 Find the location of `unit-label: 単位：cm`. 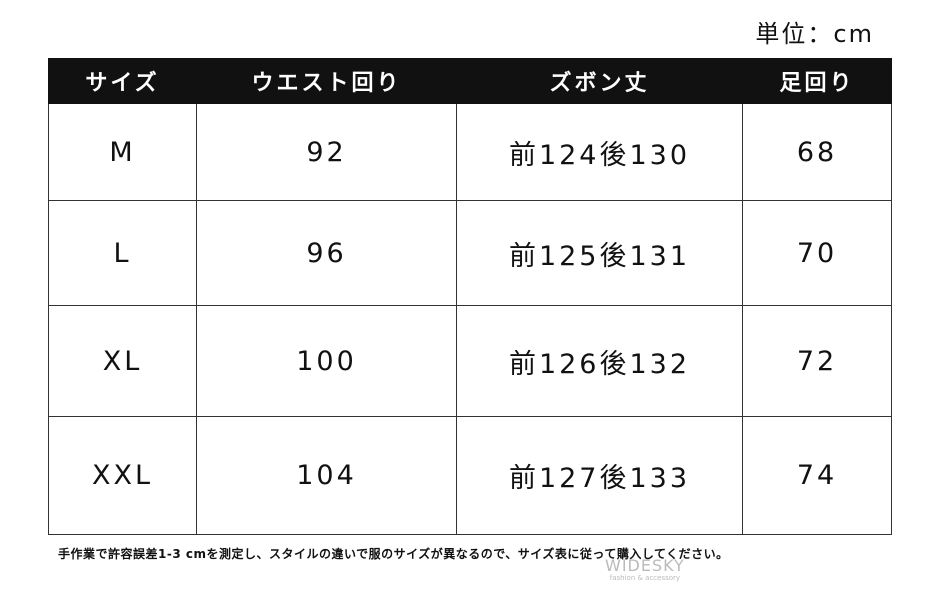

unit-label: 単位：cm is located at coordinates (814, 34).